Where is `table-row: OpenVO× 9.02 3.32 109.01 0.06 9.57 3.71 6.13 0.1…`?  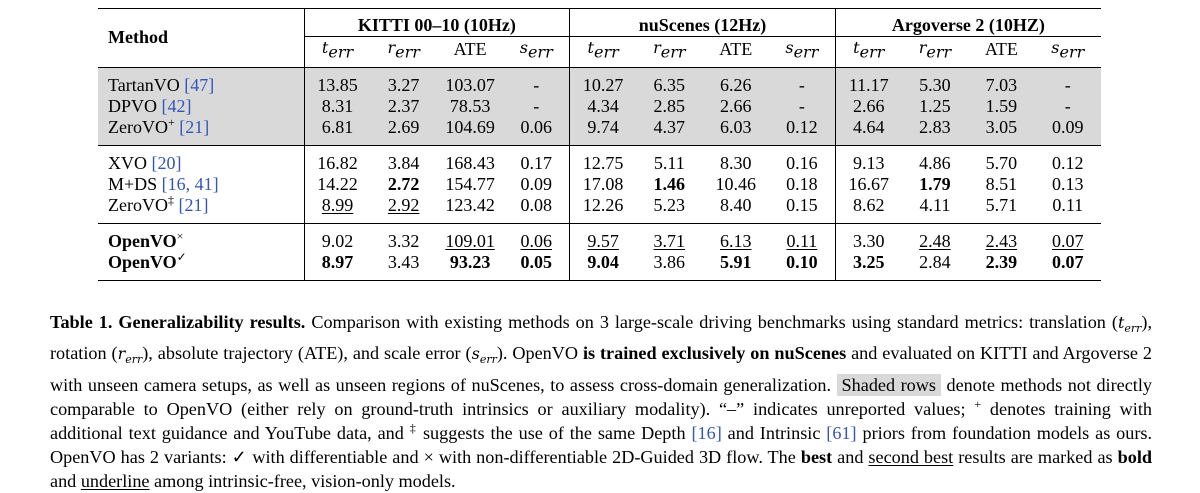
table-row: OpenVO× 9.02 3.32 109.01 0.06 9.57 3.71 6.13 0.1… is located at coordinates (599, 237).